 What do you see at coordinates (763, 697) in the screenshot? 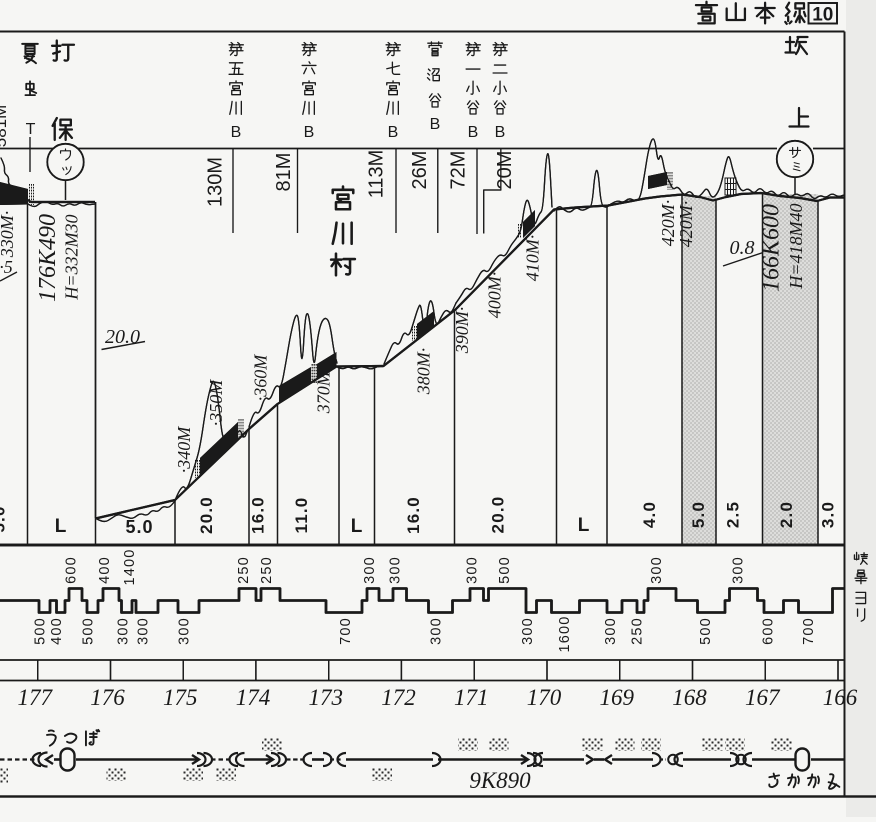
I see `svg-text: 167` at bounding box center [763, 697].